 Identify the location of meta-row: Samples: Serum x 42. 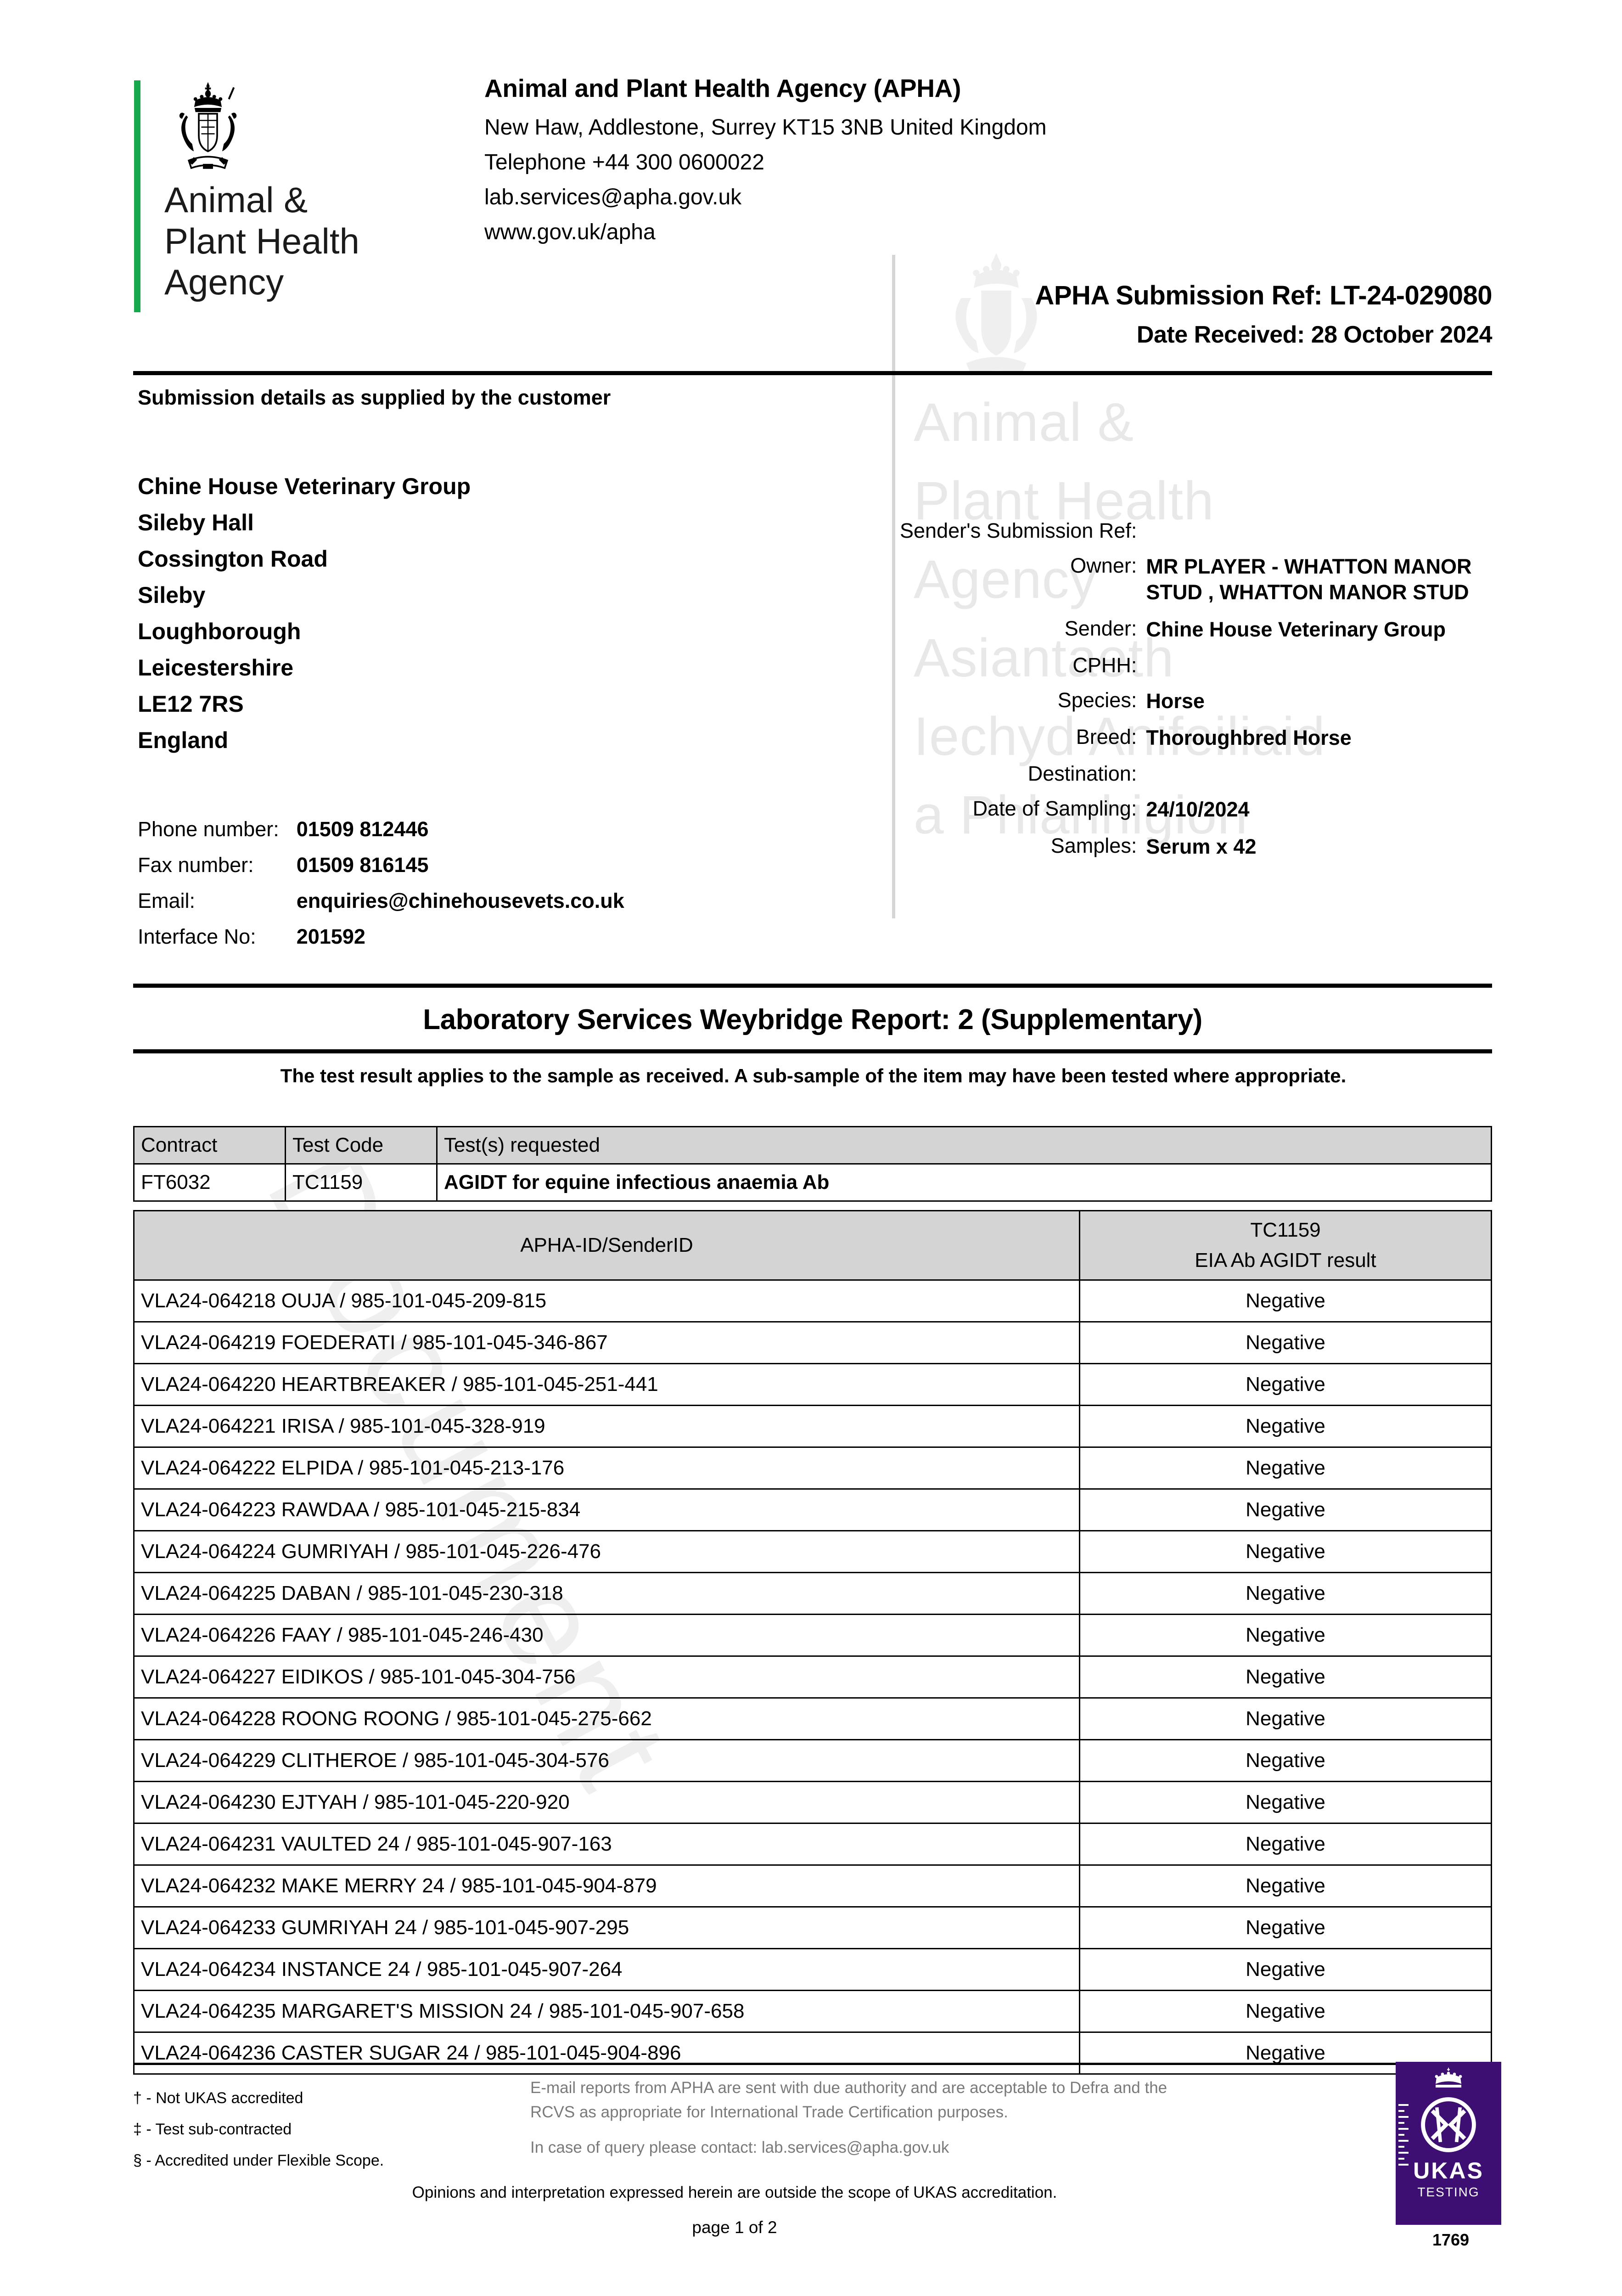
(1196, 852).